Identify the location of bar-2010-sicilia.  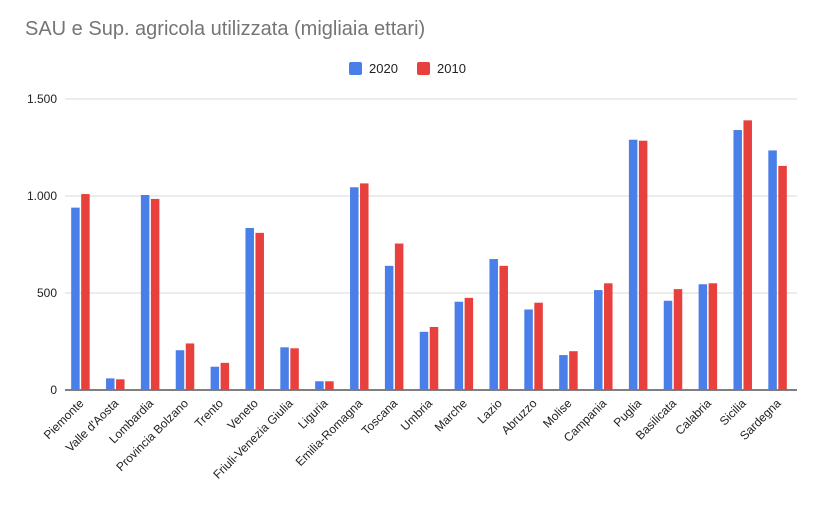
(747, 255).